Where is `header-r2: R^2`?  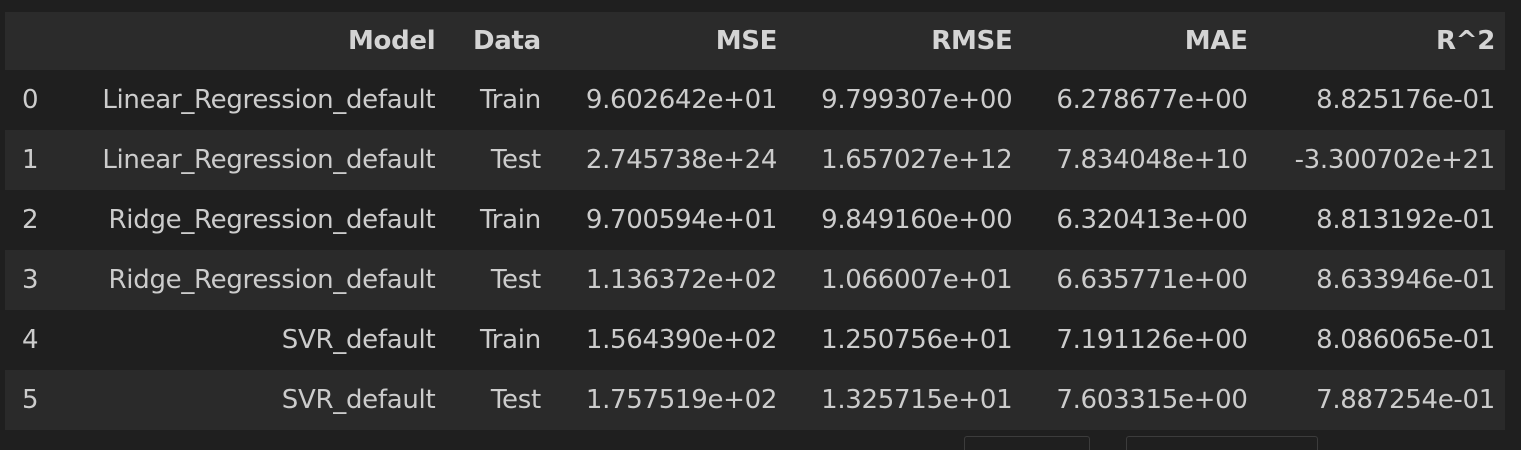
header-r2: R^2 is located at coordinates (1465, 41).